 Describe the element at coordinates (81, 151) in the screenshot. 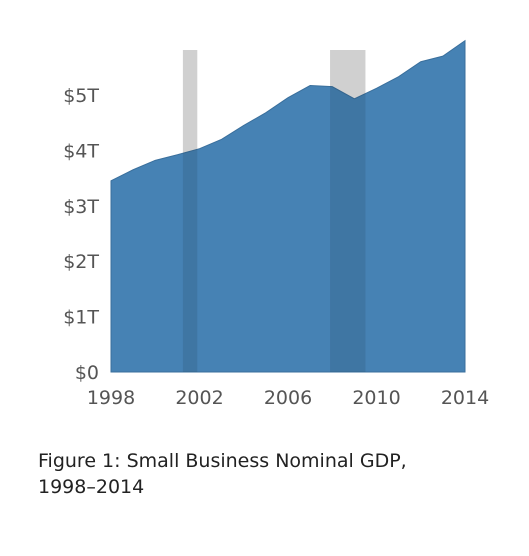

I see `y-tick-label: $4T` at that location.